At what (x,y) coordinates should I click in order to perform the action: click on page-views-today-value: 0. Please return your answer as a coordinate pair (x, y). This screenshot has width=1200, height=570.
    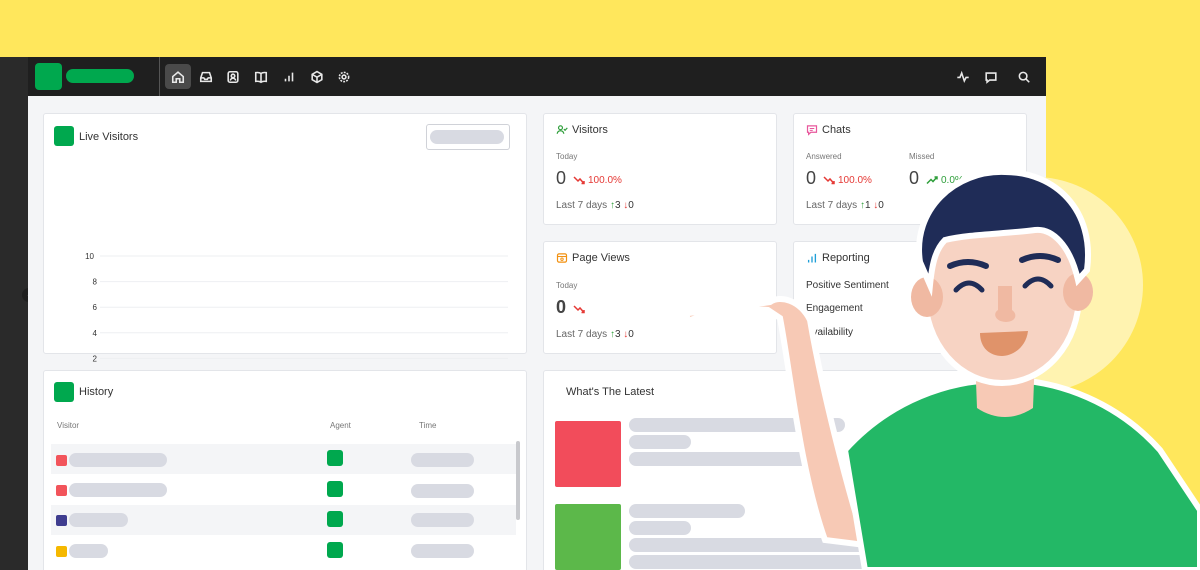
    Looking at the image, I should click on (561, 307).